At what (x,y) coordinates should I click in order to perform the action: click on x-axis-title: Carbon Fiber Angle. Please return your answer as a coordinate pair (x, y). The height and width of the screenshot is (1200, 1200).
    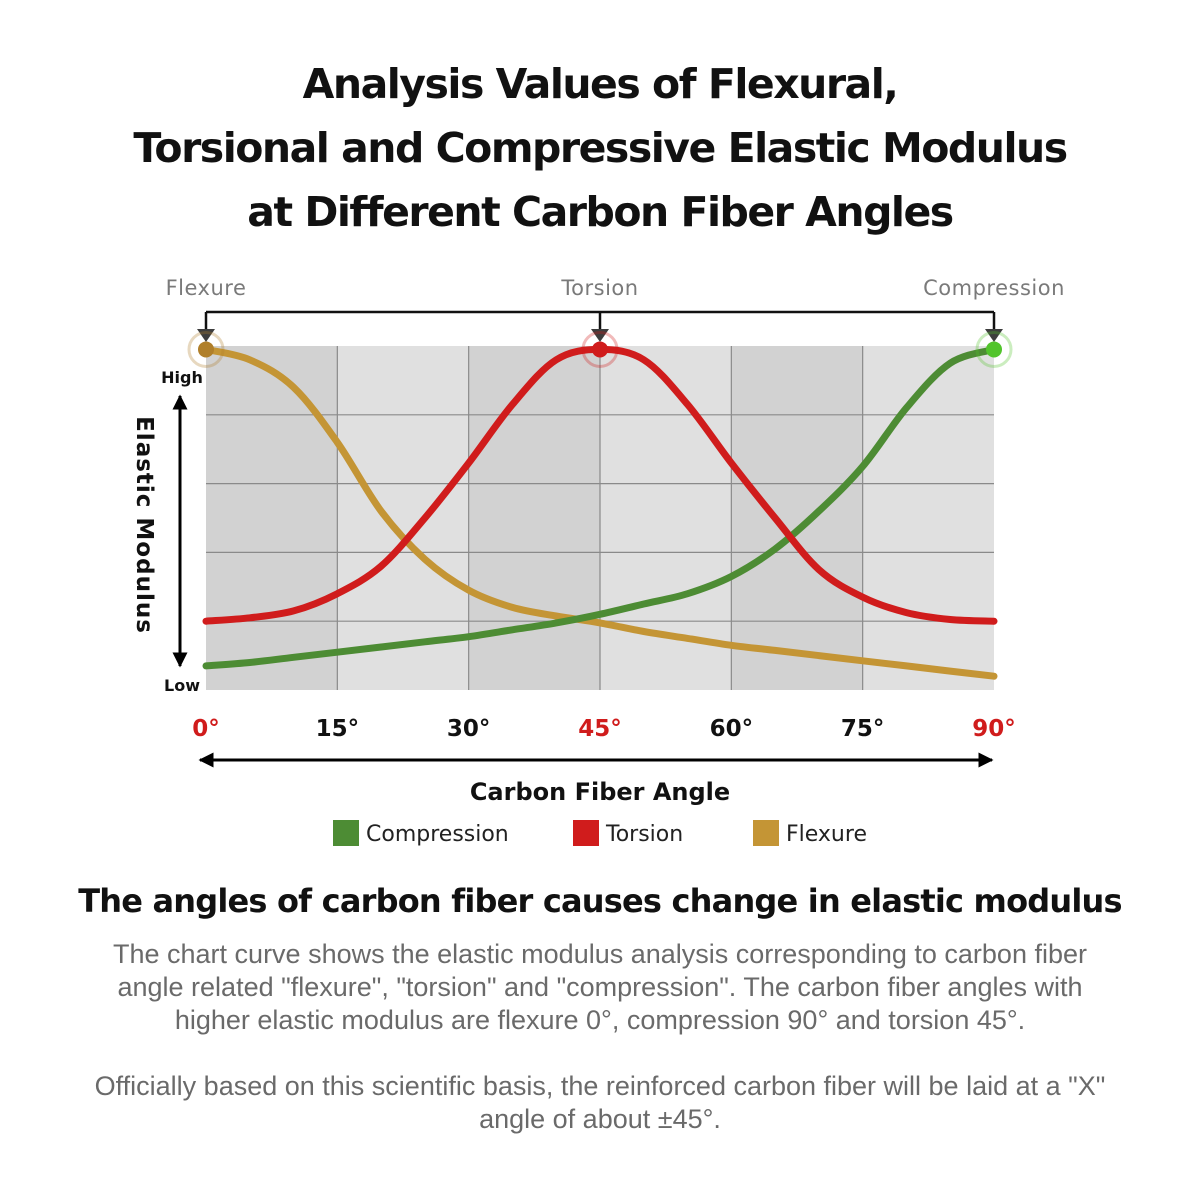
    Looking at the image, I should click on (600, 792).